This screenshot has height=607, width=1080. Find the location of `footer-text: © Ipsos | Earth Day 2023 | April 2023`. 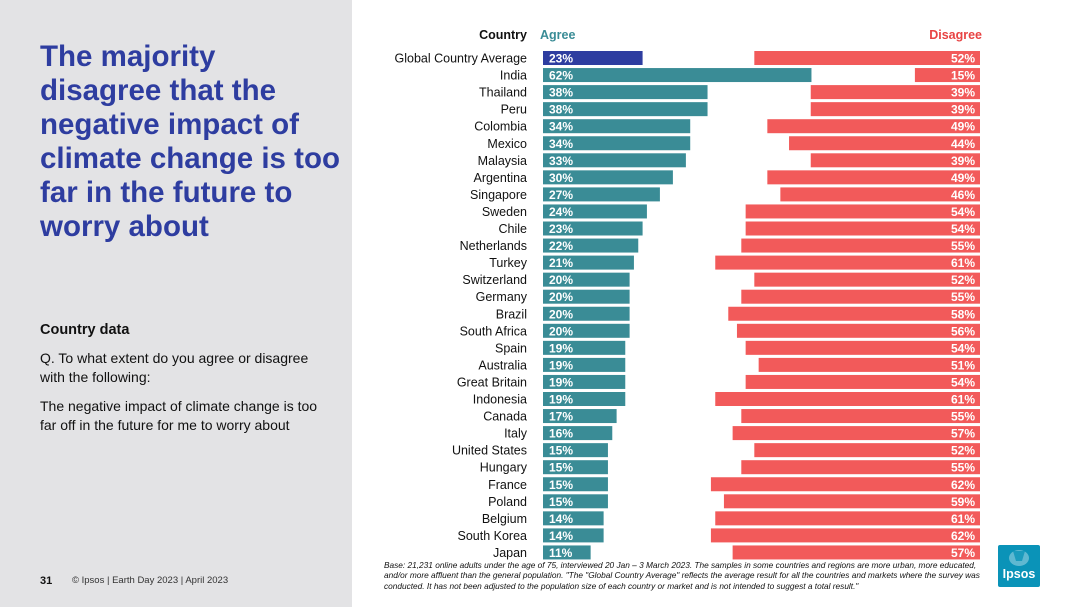

footer-text: © Ipsos | Earth Day 2023 | April 2023 is located at coordinates (150, 580).